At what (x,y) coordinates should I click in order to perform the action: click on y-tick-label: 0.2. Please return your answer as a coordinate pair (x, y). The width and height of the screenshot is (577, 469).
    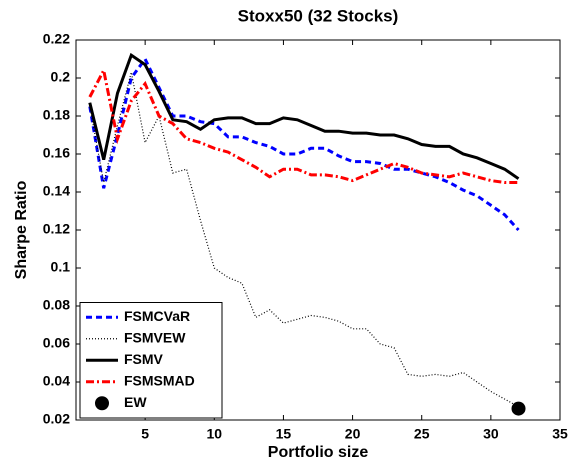
    Looking at the image, I should click on (61, 77).